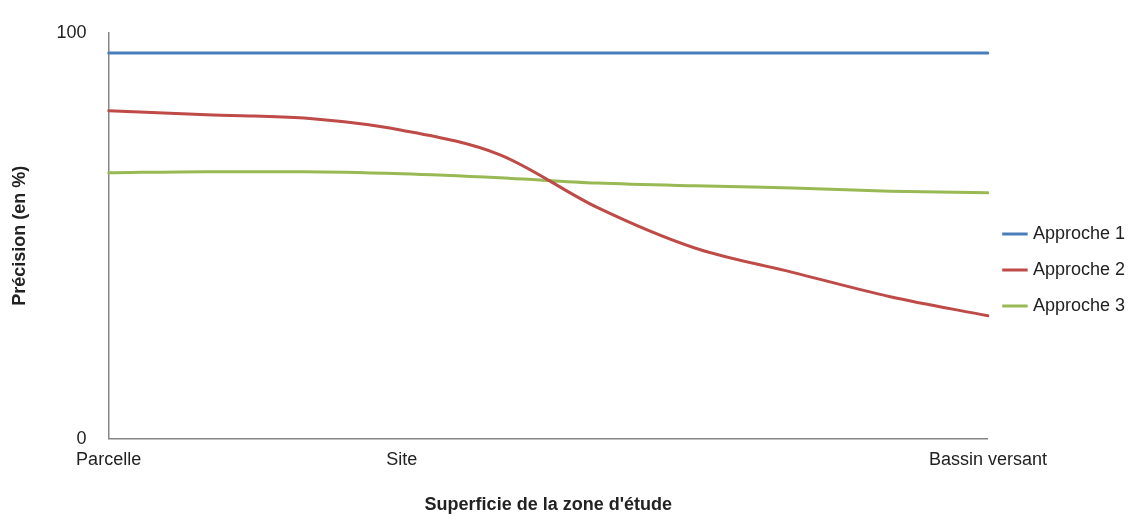 Image resolution: width=1145 pixels, height=520 pixels. I want to click on y-tick-label: 100, so click(71, 31).